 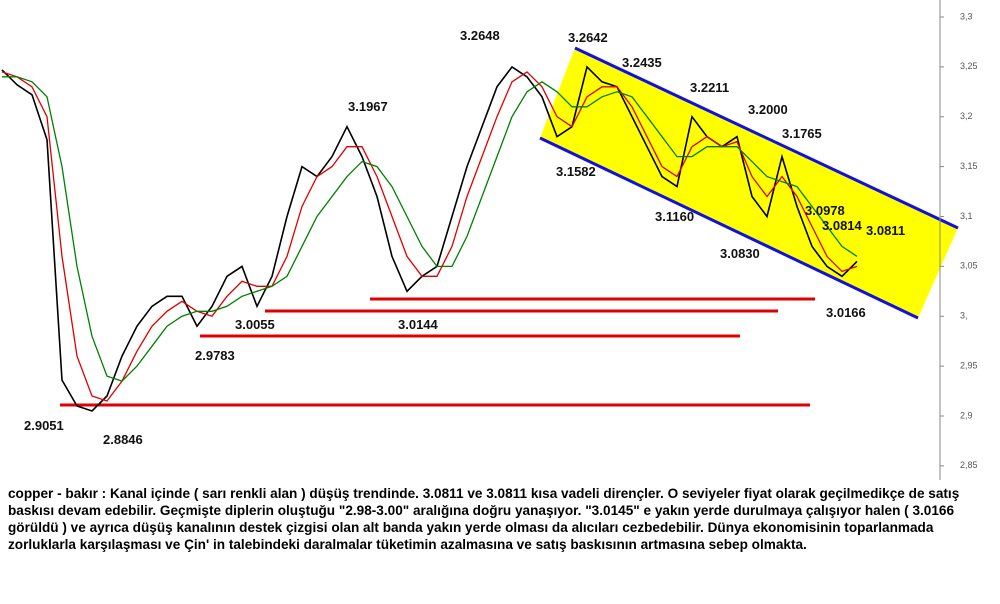 What do you see at coordinates (740, 253) in the screenshot?
I see `annotation: 3.0830` at bounding box center [740, 253].